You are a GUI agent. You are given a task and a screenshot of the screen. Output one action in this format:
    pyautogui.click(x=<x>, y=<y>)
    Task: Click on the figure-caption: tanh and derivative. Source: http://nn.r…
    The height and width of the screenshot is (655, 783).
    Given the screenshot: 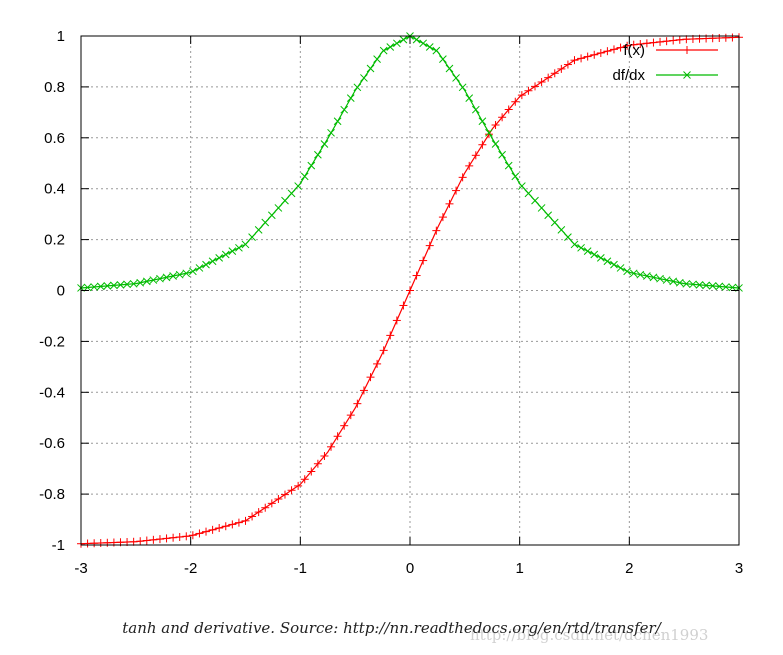 What is the action you would take?
    pyautogui.click(x=391, y=628)
    